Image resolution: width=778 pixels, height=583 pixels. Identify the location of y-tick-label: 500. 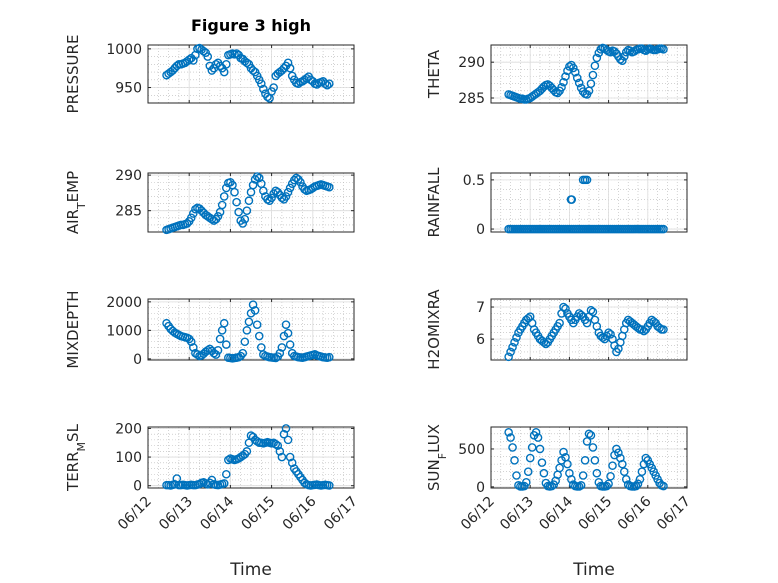
(471, 450).